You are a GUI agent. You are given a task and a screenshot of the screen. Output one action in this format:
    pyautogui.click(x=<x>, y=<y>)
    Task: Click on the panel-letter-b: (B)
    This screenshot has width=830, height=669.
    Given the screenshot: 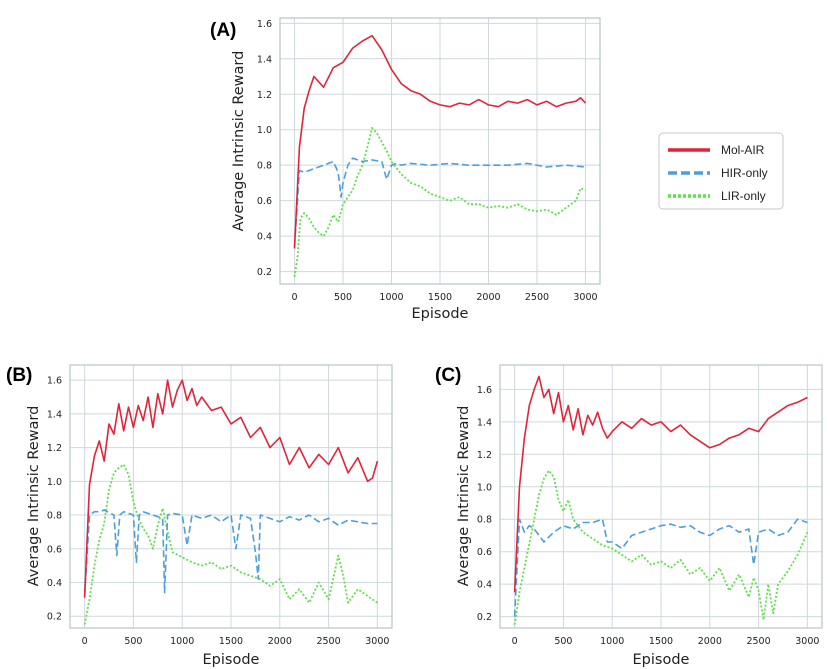 What is the action you would take?
    pyautogui.click(x=19, y=375)
    